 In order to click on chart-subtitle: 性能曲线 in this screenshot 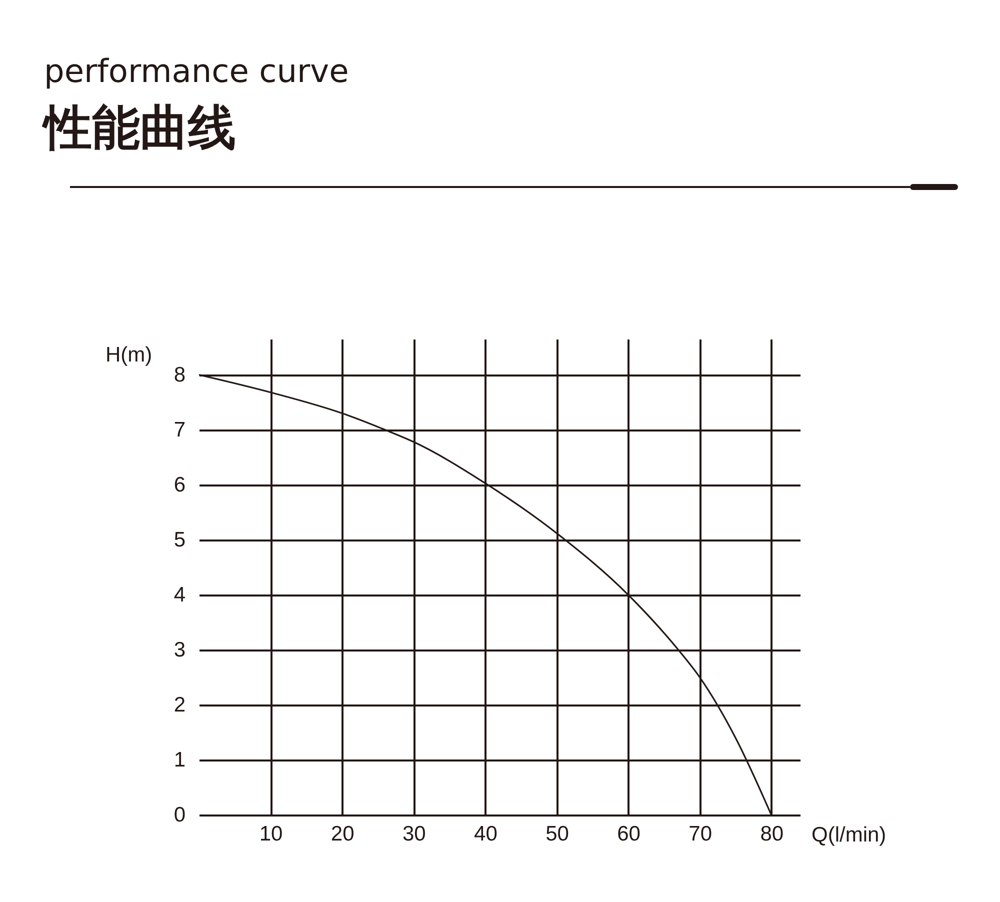, I will do `click(140, 128)`.